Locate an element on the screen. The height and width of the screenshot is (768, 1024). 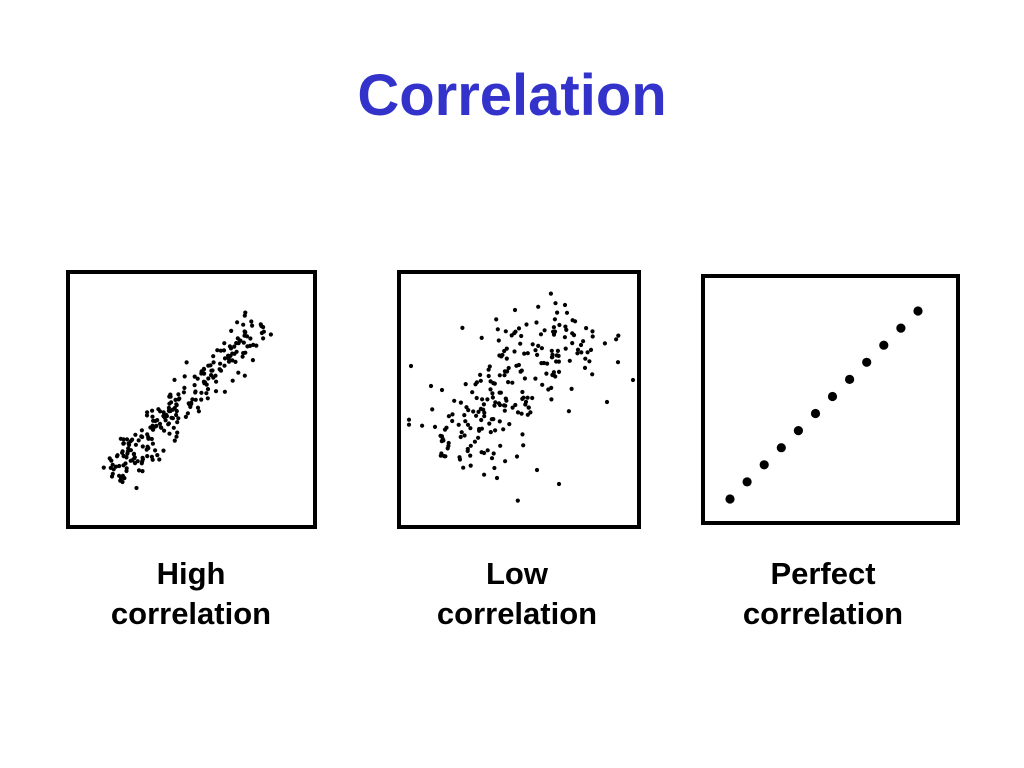
caption-perfect-line2: correlation is located at coordinates (823, 613).